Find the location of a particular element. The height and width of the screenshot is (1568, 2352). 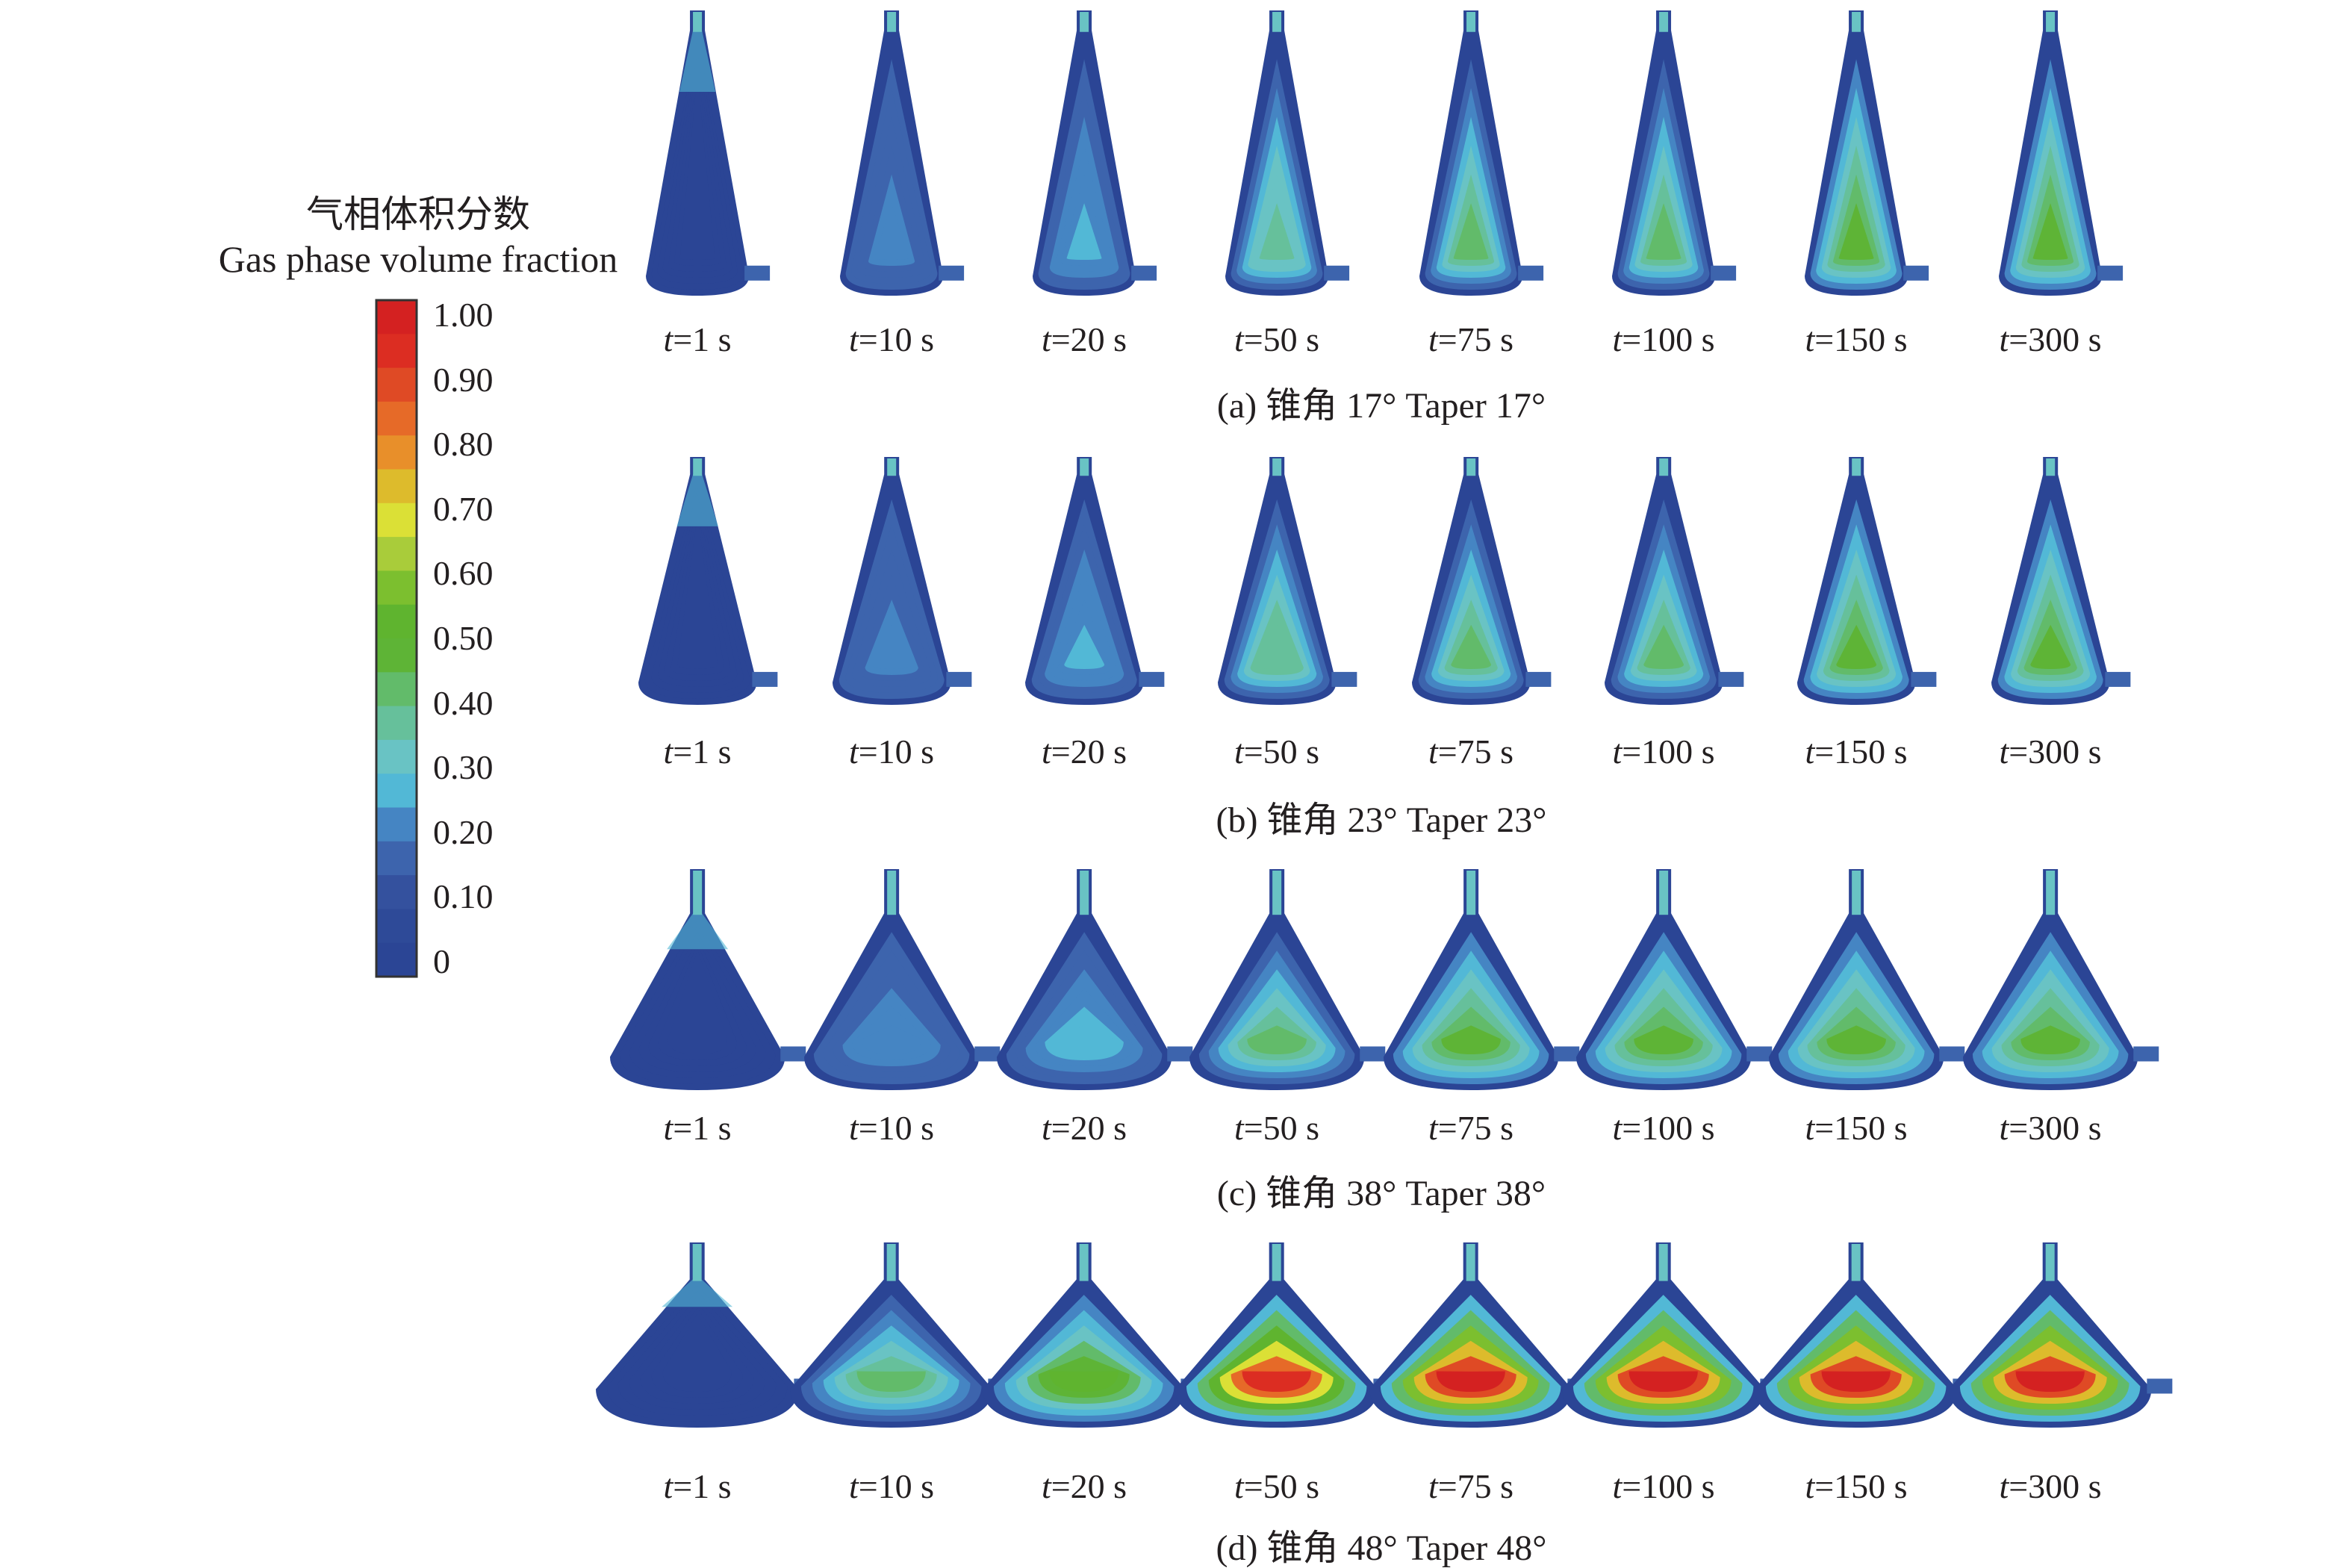

time-value: =75 s is located at coordinates (1475, 1128).